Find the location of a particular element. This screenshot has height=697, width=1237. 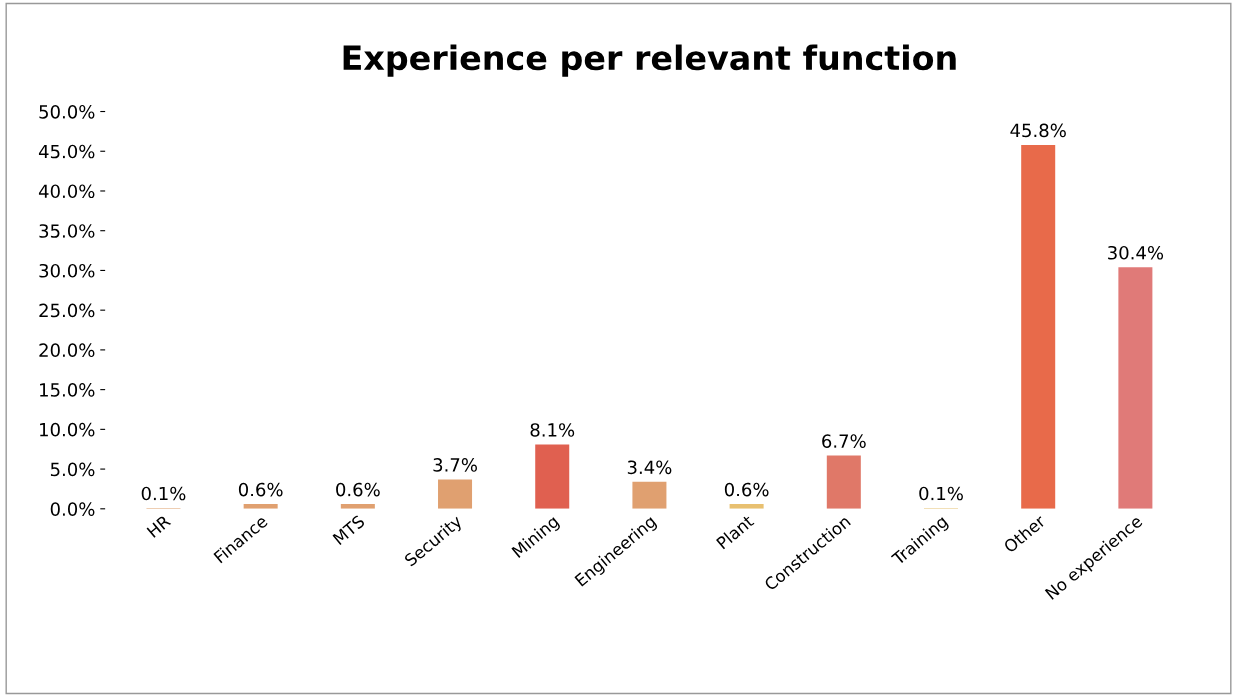

y-tick-label: 35.0% is located at coordinates (67, 231).